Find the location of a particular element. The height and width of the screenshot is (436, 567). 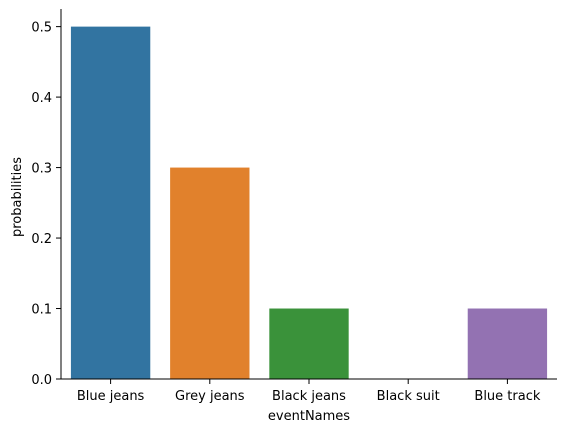

bar-blue-jeans is located at coordinates (110, 203).